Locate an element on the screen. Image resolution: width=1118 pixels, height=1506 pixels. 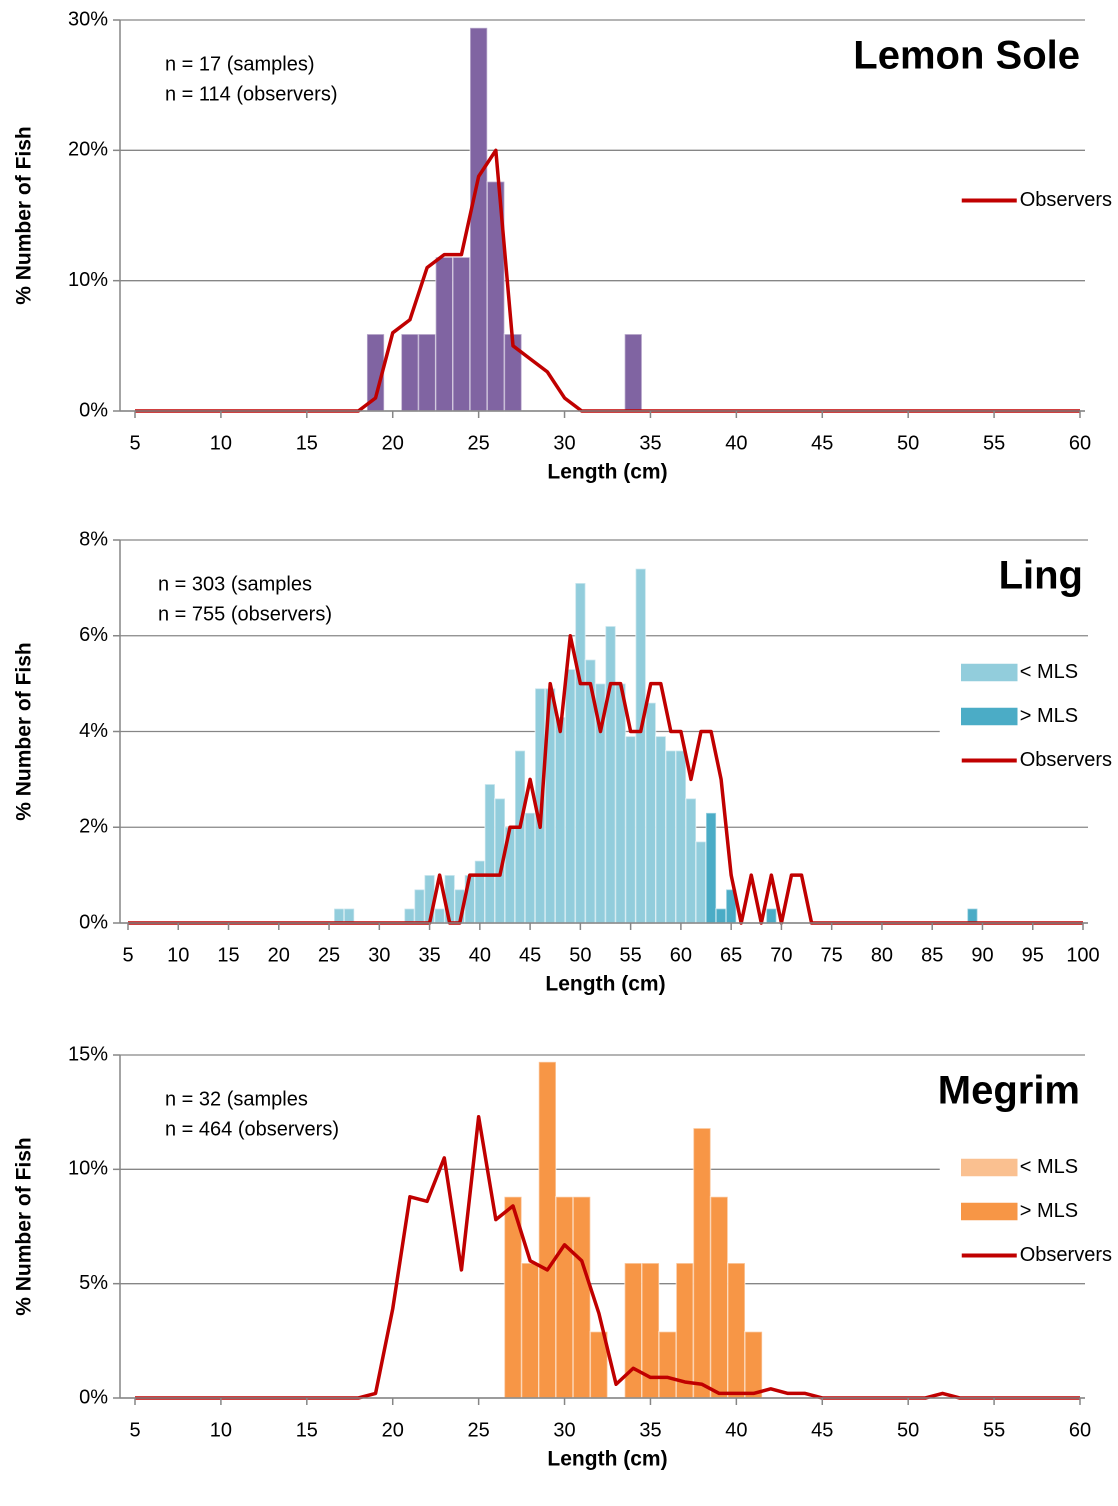
x-tick-label: 95 is located at coordinates (1033, 955).